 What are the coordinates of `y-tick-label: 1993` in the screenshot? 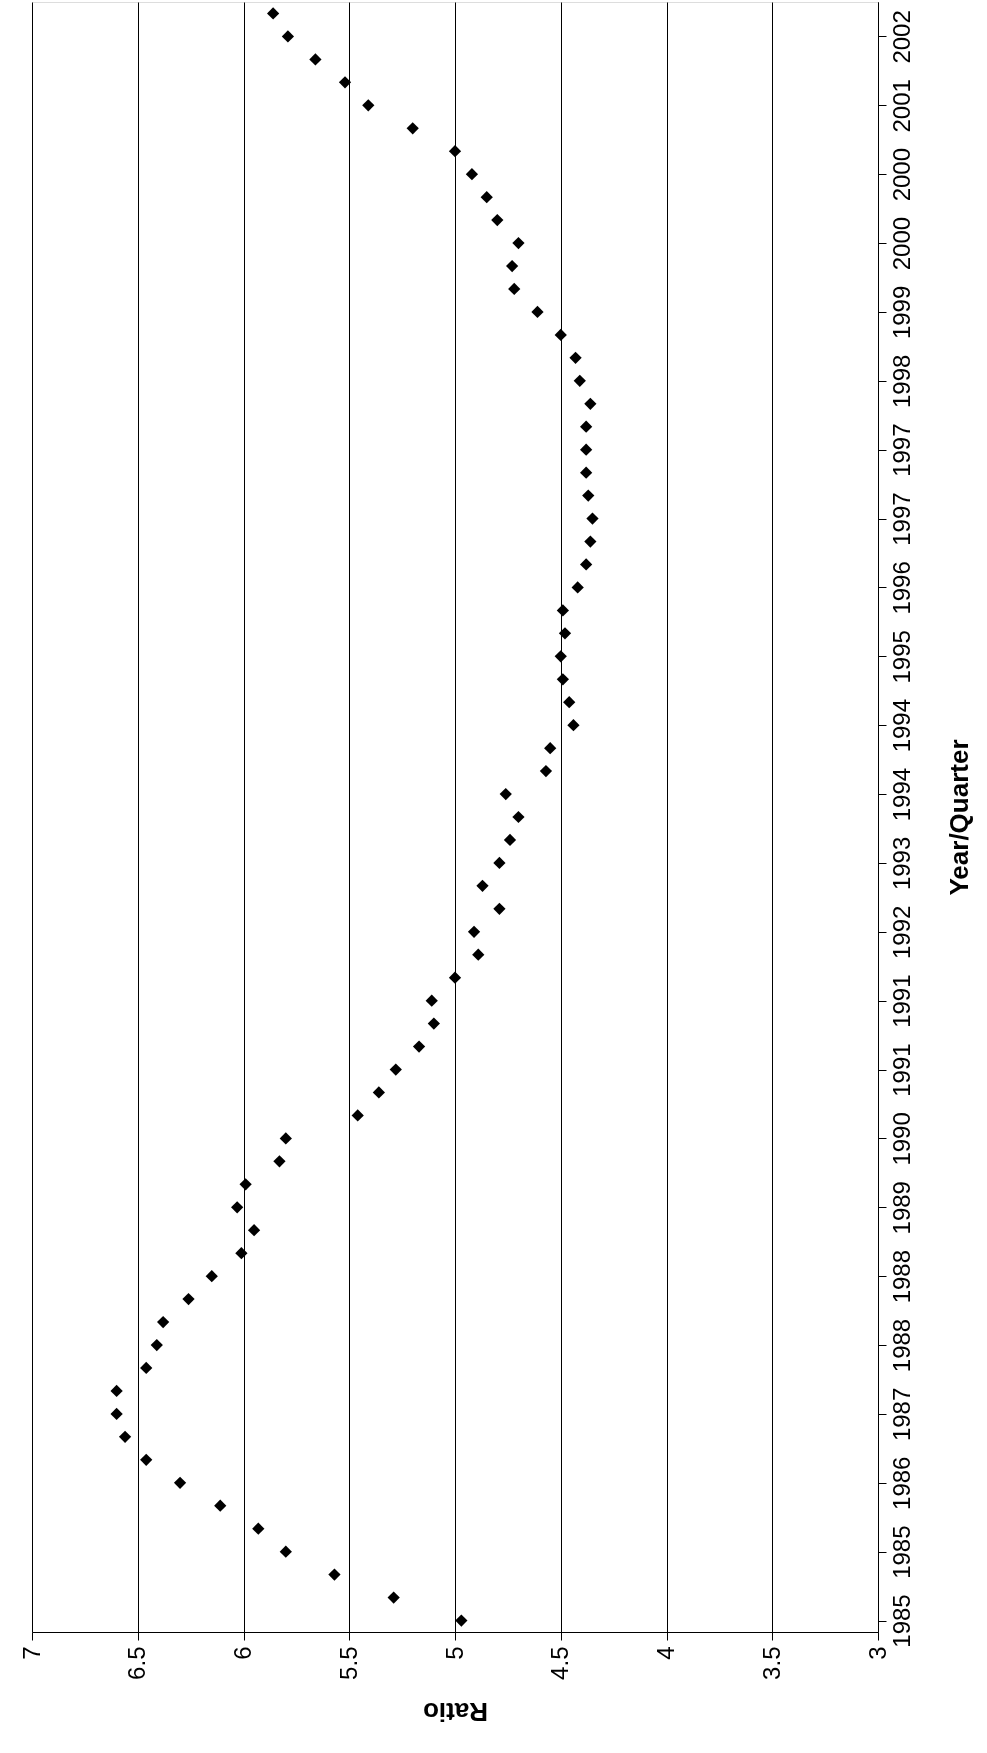 It's located at (901, 863).